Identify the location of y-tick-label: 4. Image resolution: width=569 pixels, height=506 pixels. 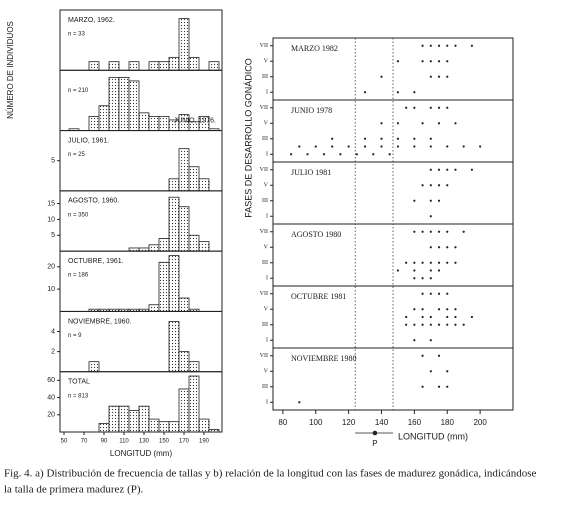
(53, 331).